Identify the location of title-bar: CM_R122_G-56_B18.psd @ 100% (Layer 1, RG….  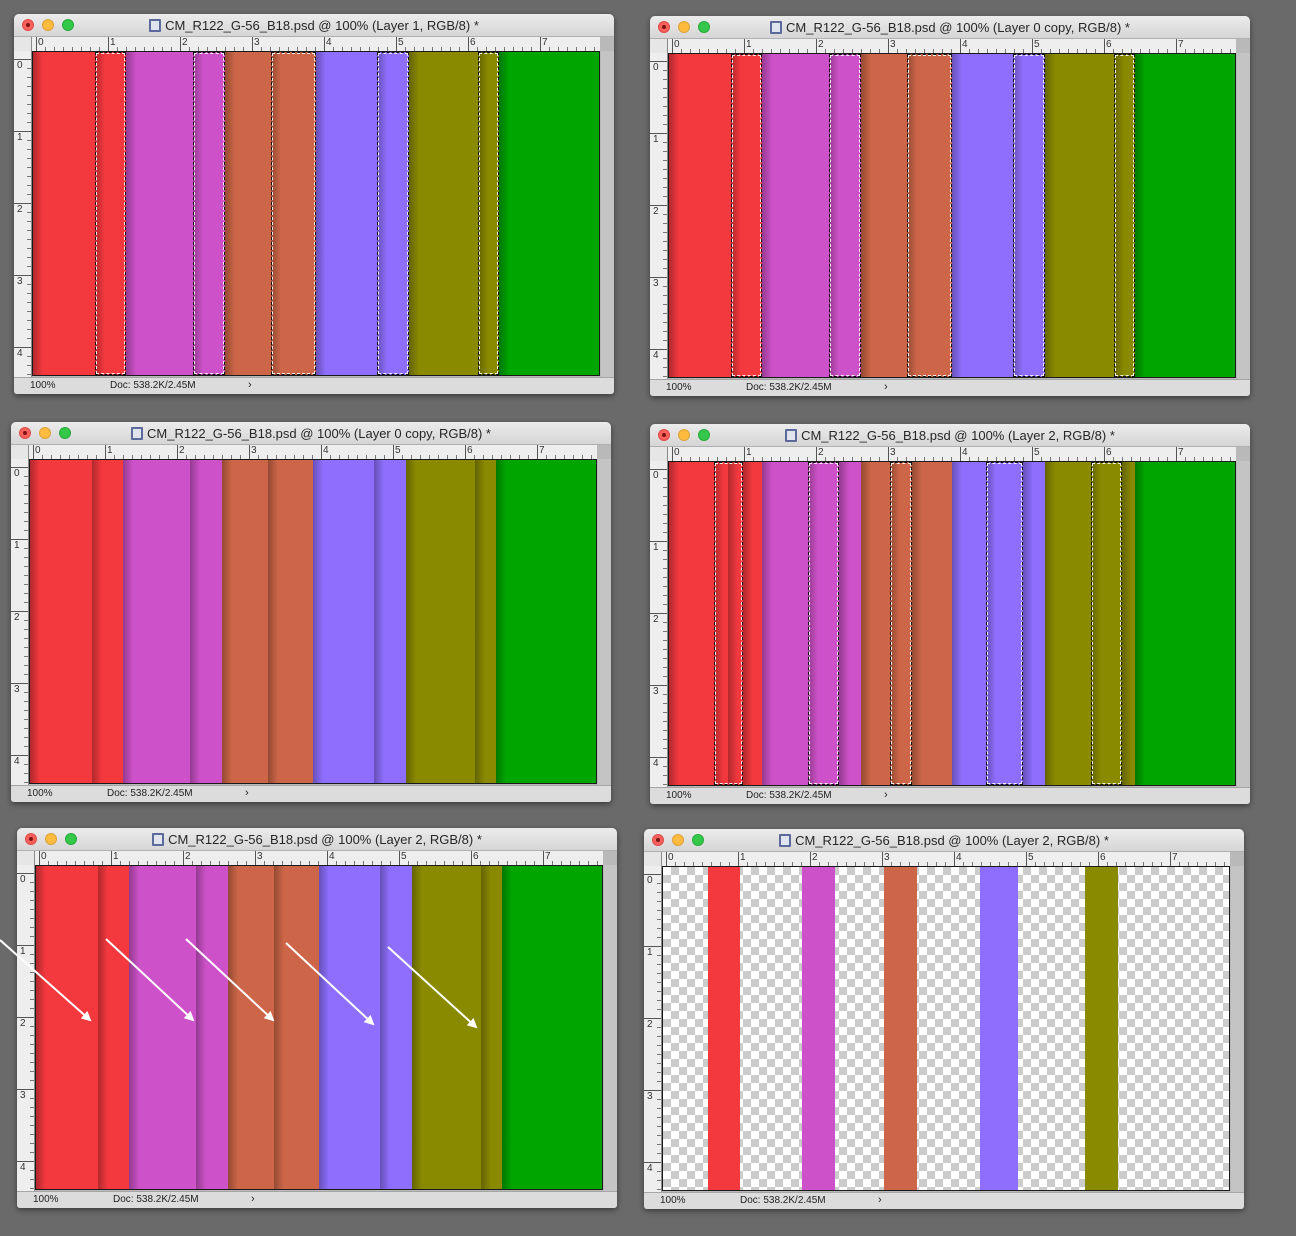
(314, 25).